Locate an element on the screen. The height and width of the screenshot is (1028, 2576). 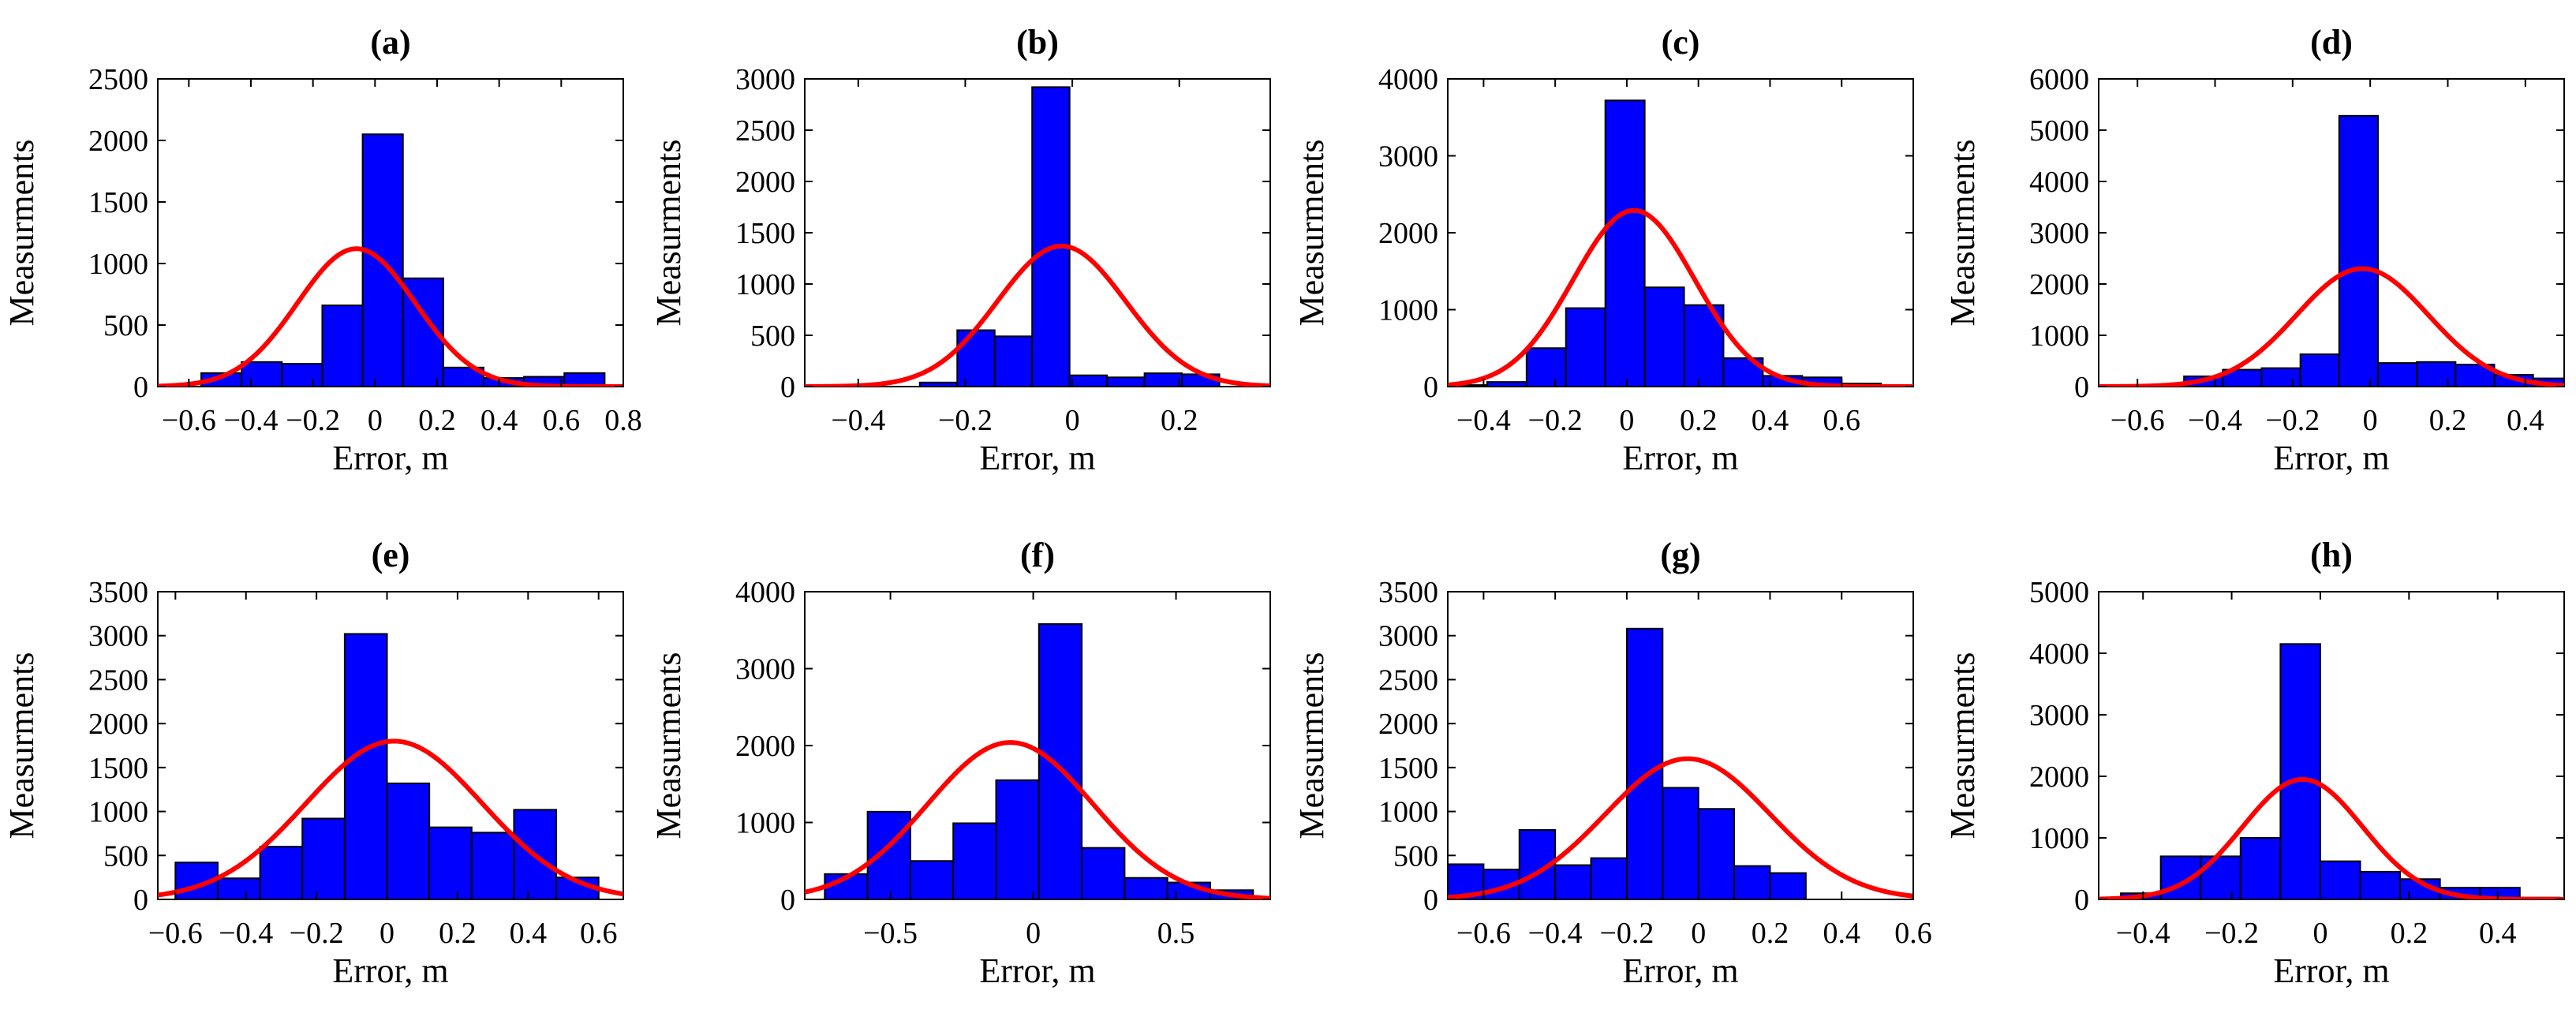
y-tick-label: 1500 is located at coordinates (118, 202).